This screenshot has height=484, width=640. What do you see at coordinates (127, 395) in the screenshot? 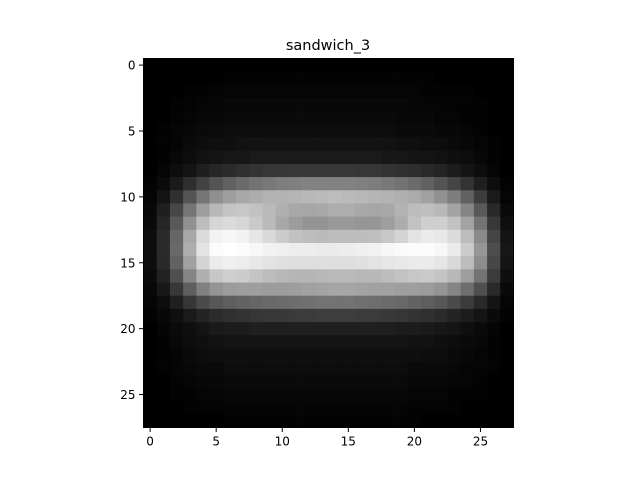
I see `y-tick-label: 25` at bounding box center [127, 395].